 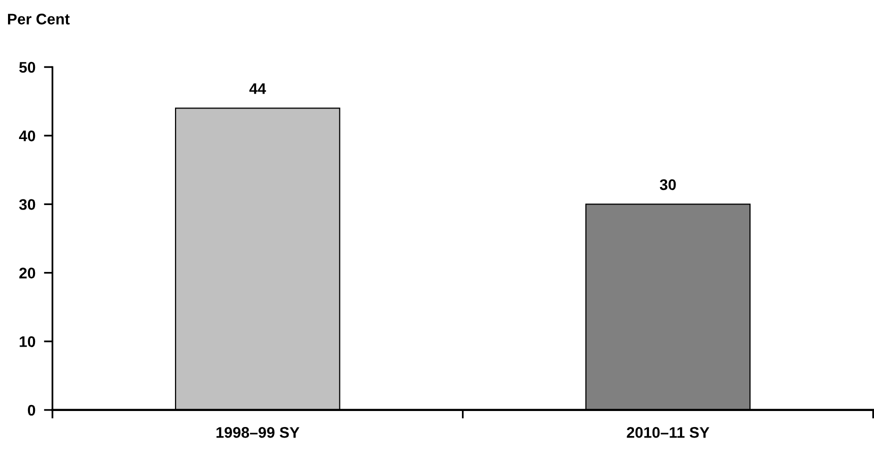 What do you see at coordinates (28, 342) in the screenshot?
I see `y-tick-label: 10` at bounding box center [28, 342].